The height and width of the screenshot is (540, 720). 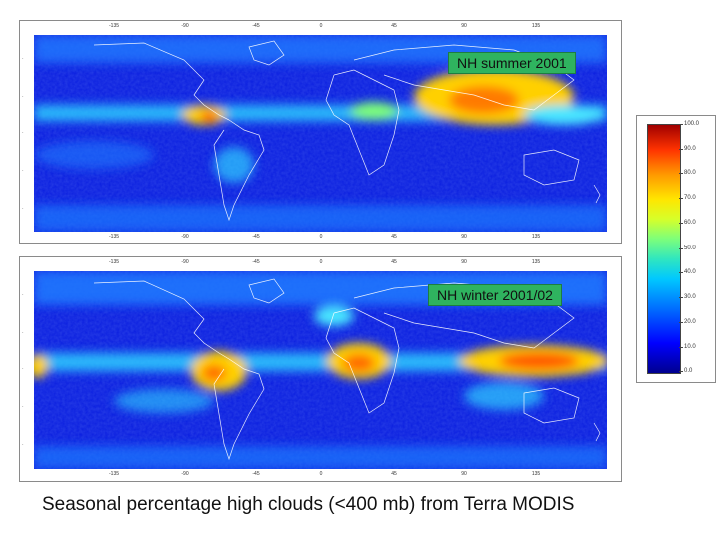 What do you see at coordinates (512, 63) in the screenshot?
I see `season-label-summer: NH summer 2001` at bounding box center [512, 63].